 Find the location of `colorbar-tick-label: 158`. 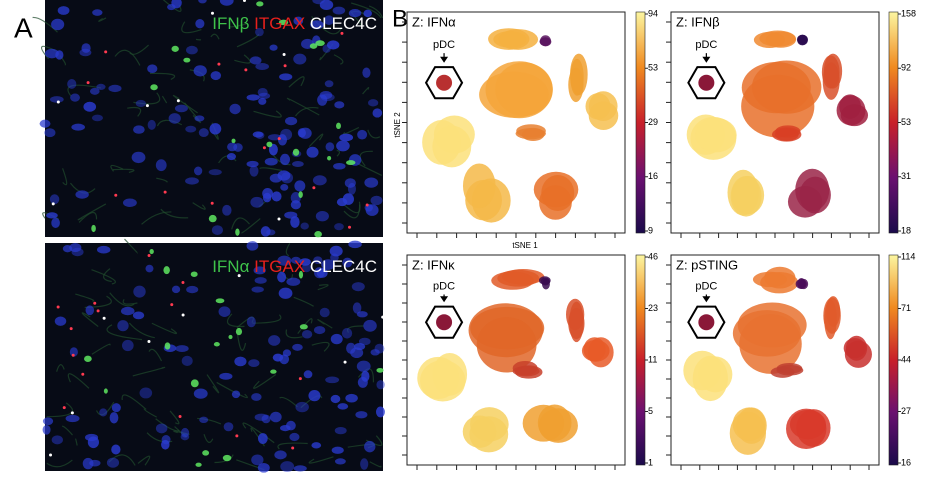

colorbar-tick-label: 158 is located at coordinates (908, 13).